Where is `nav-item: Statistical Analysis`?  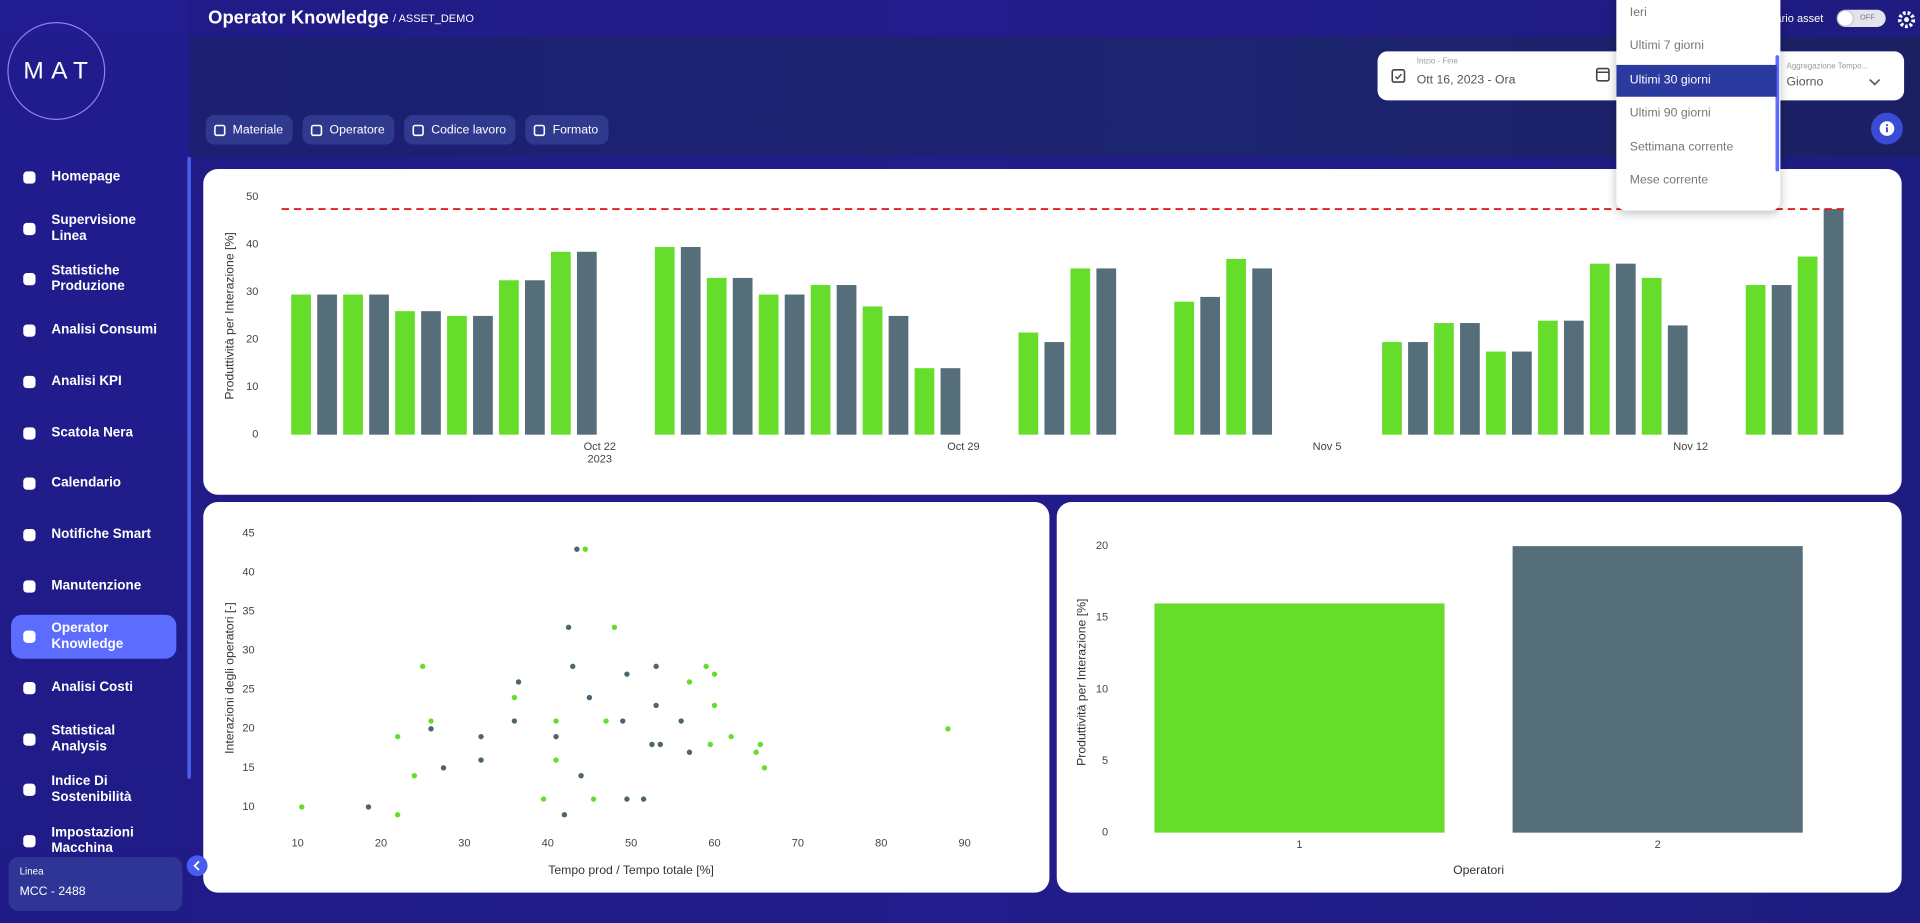 nav-item: Statistical Analysis is located at coordinates (93, 739).